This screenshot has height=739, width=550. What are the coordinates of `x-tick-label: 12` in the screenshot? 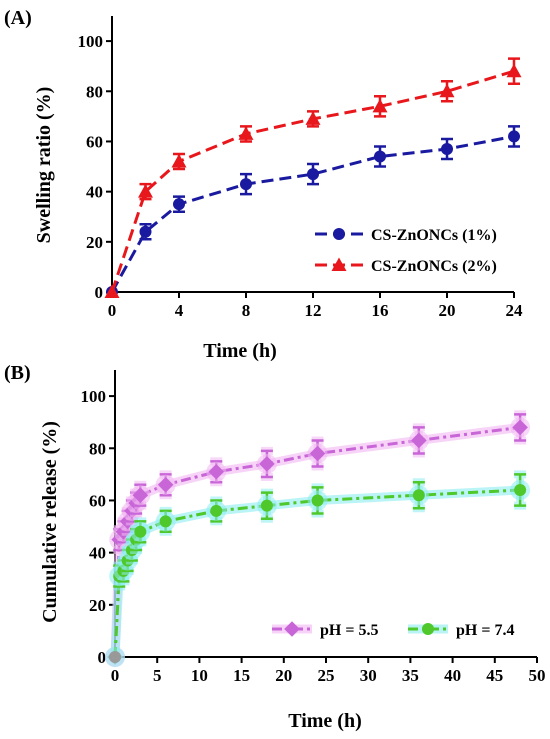 It's located at (313, 310).